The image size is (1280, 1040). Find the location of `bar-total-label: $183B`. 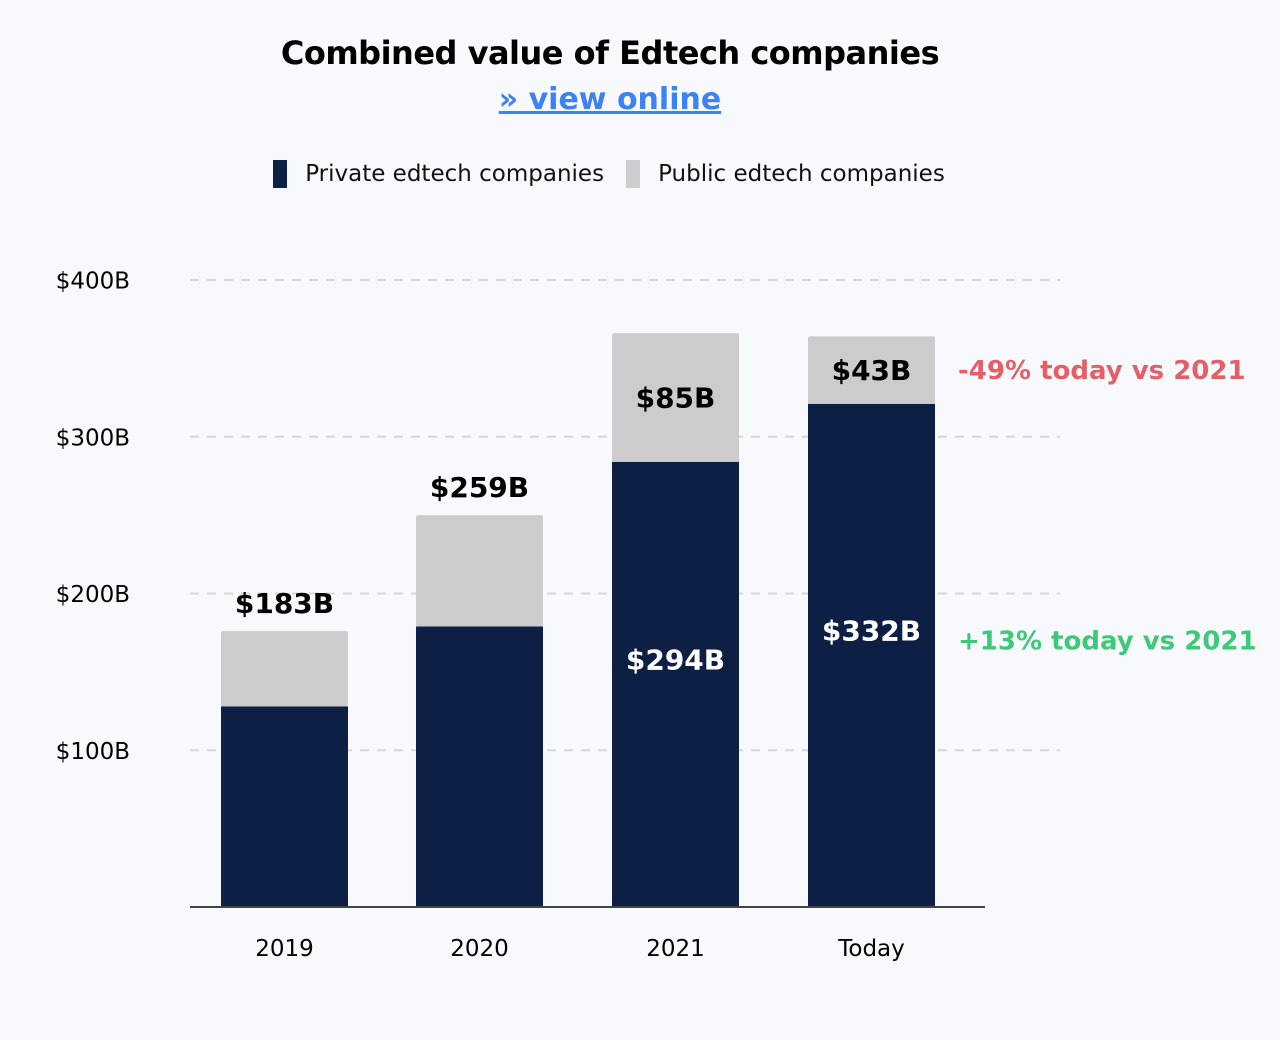

bar-total-label: $183B is located at coordinates (284, 603).